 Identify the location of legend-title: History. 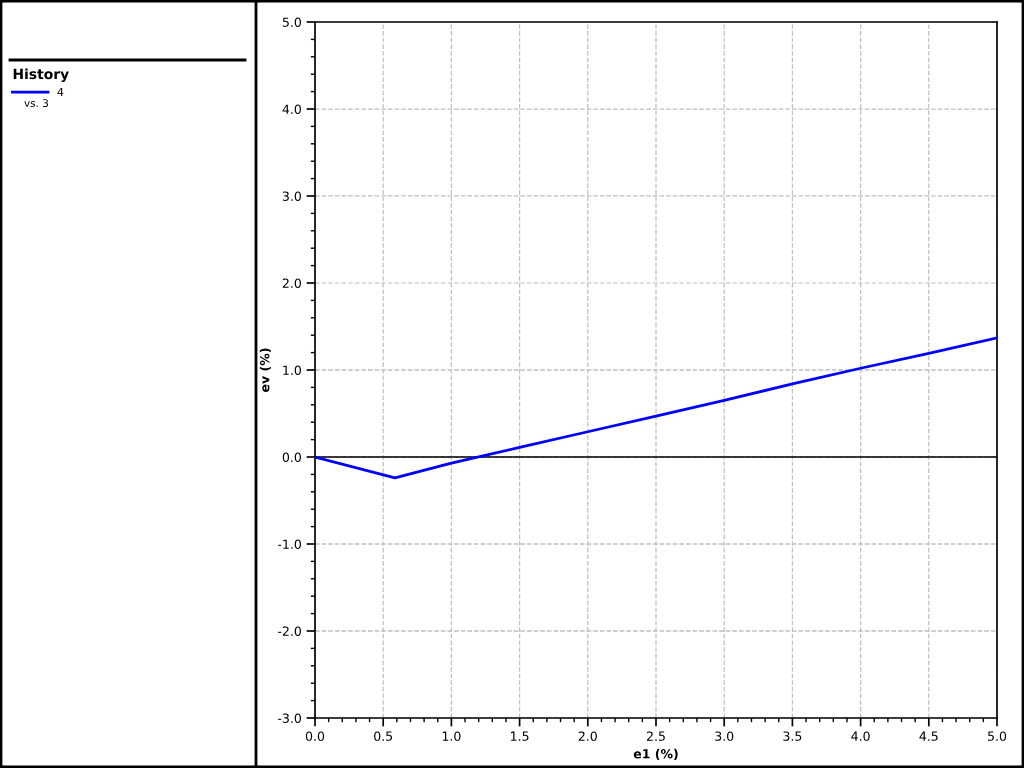
(41, 75).